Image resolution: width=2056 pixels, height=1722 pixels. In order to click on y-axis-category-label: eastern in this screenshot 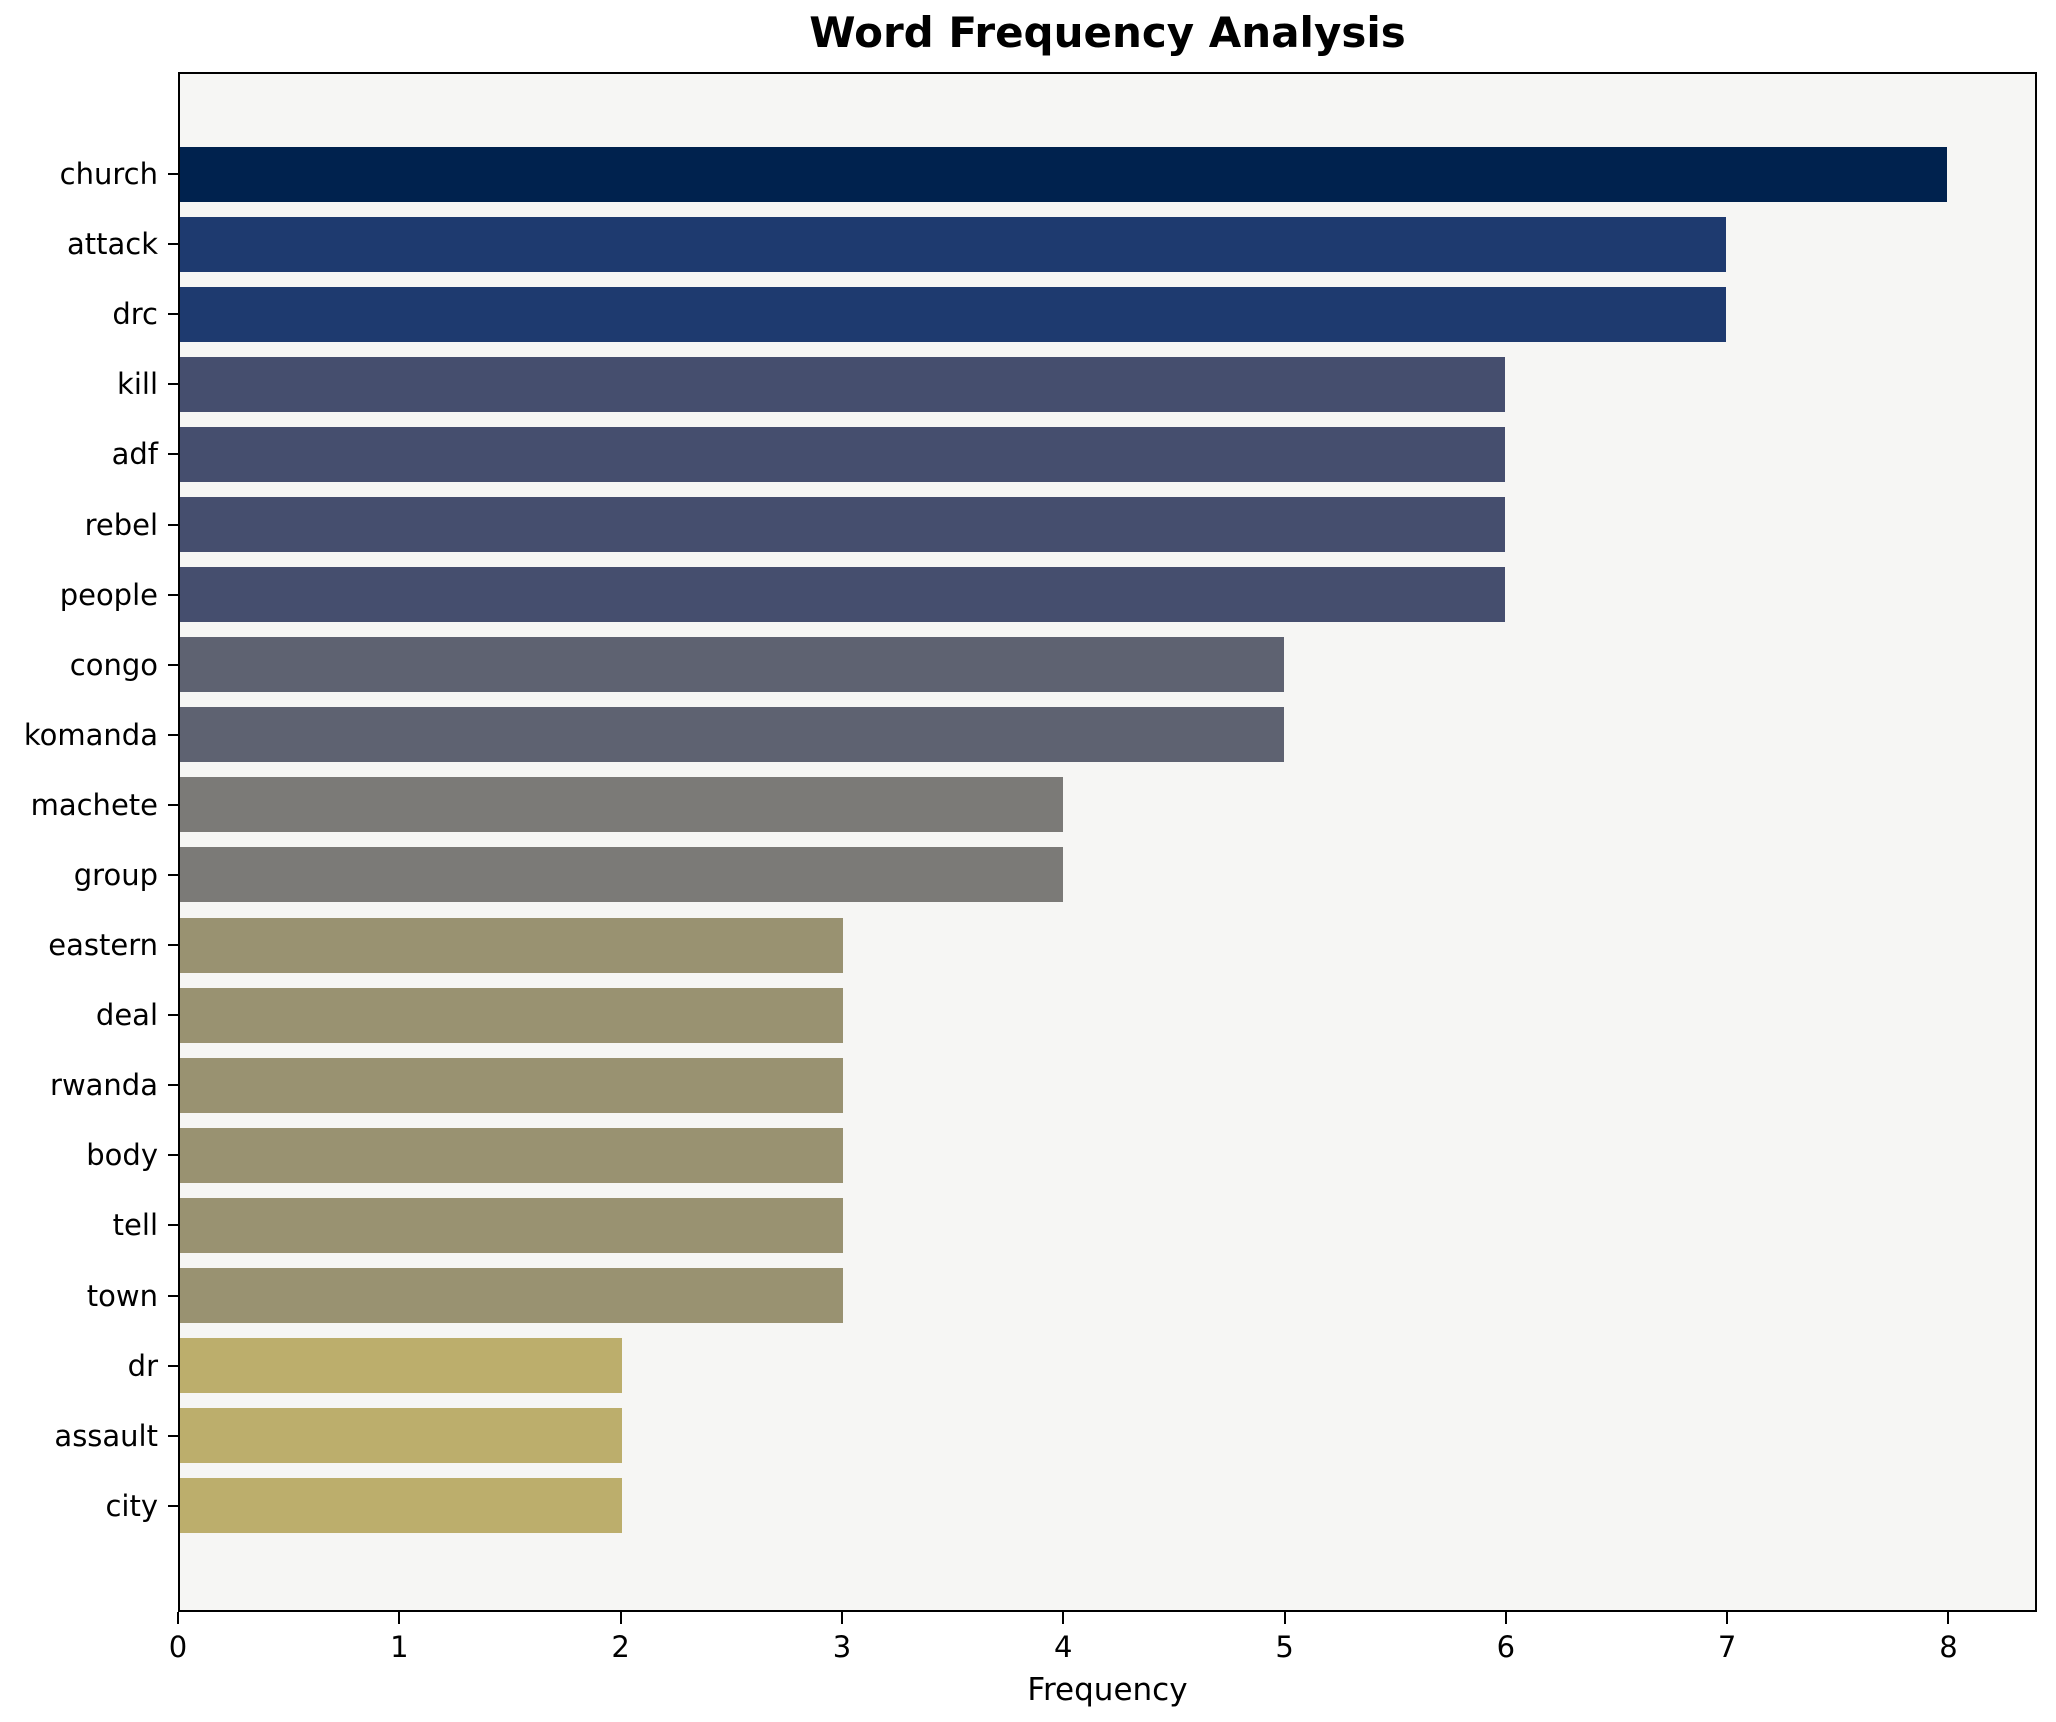, I will do `click(103, 945)`.